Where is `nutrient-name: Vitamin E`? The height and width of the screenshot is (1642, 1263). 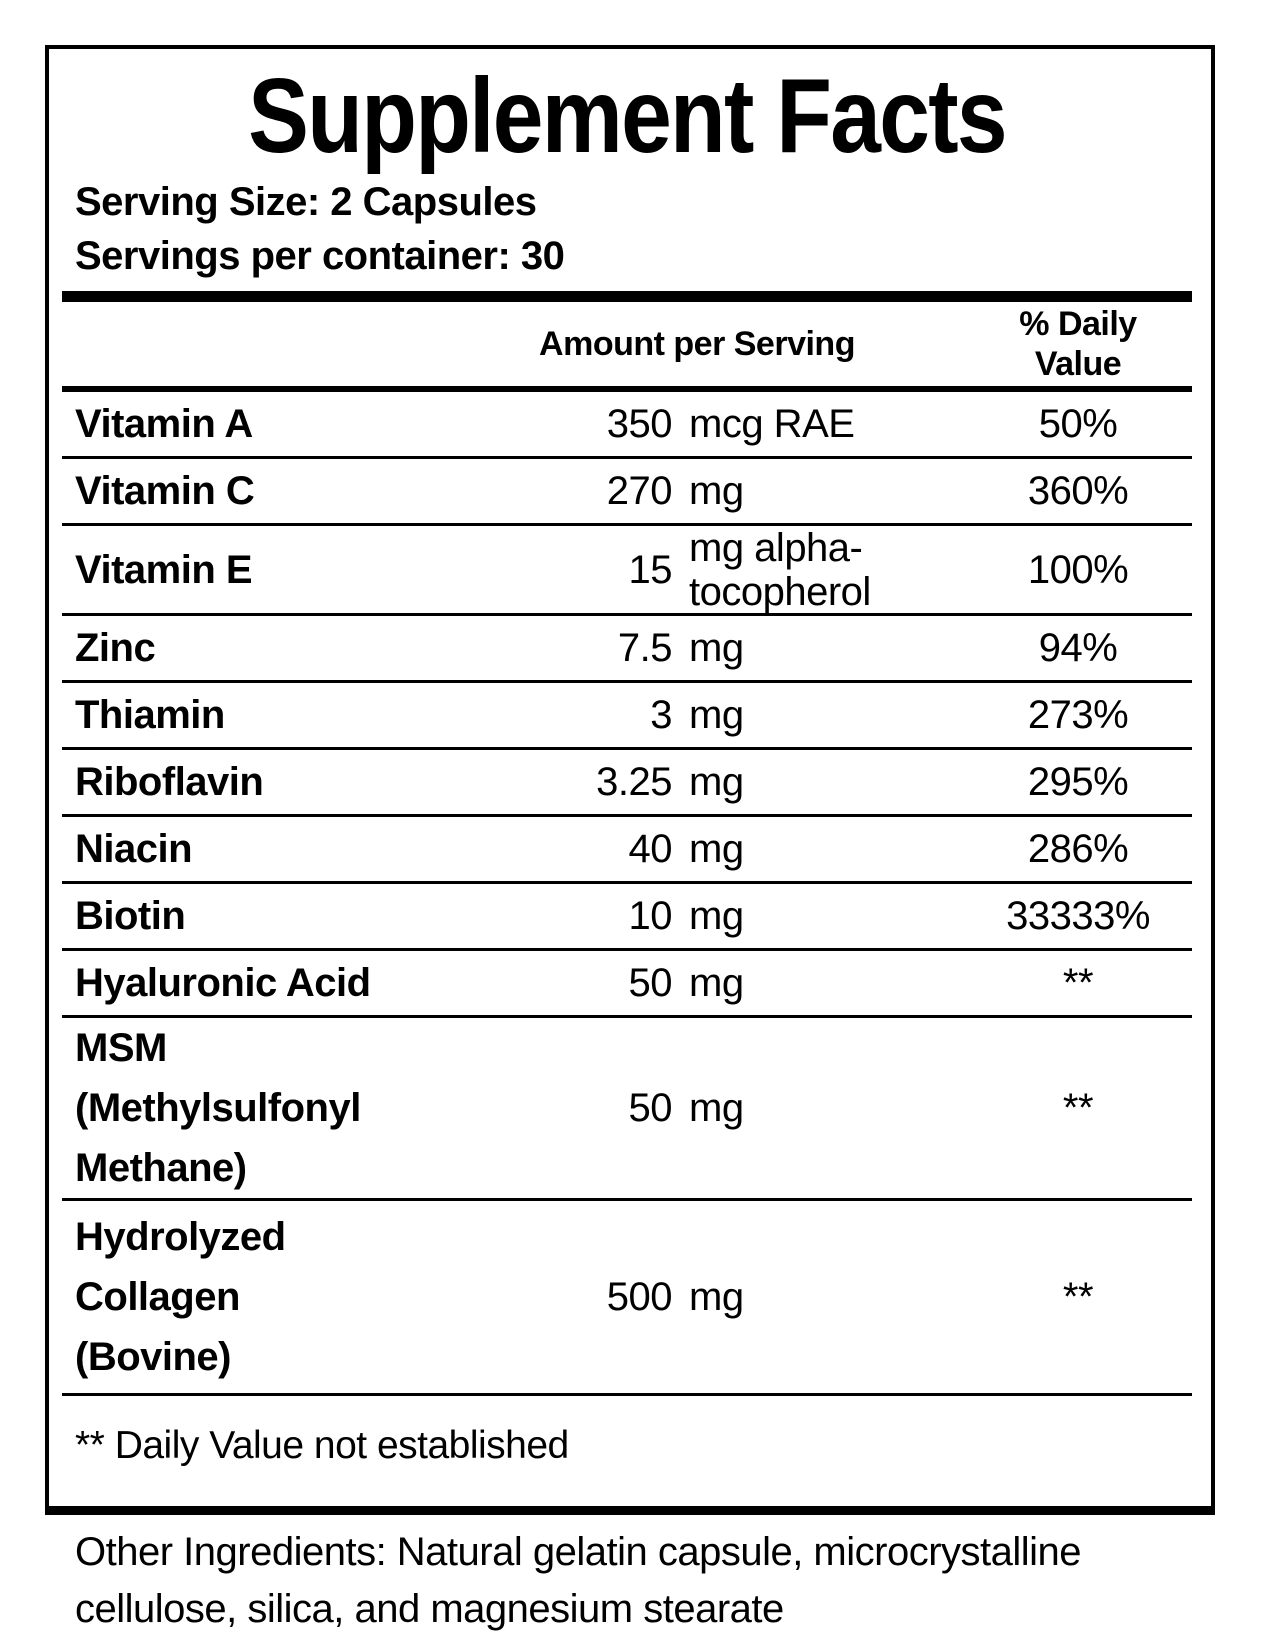
nutrient-name: Vitamin E is located at coordinates (164, 570).